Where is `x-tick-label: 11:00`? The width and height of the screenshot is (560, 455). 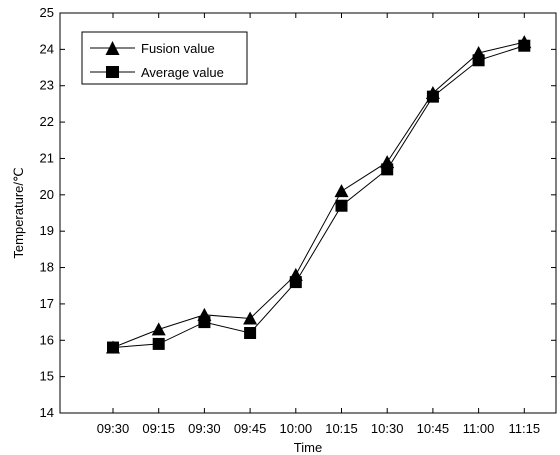 x-tick-label: 11:00 is located at coordinates (479, 428).